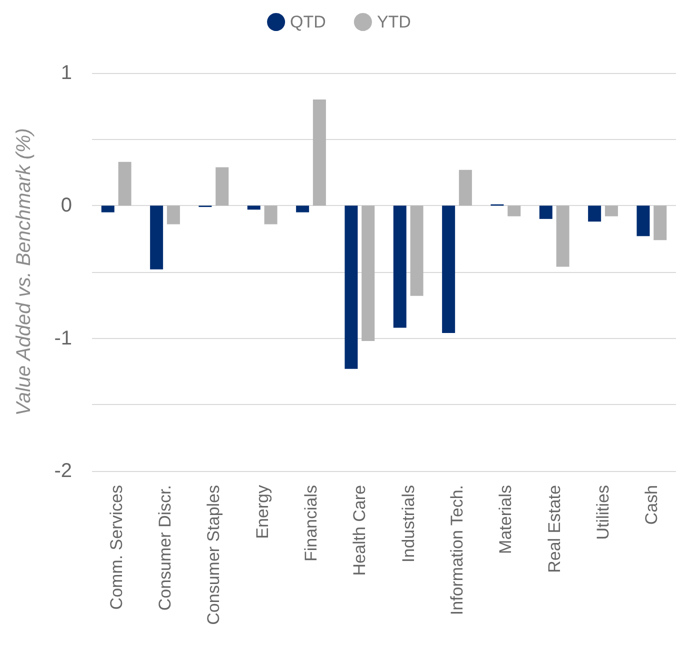  What do you see at coordinates (457, 550) in the screenshot?
I see `x-tick-label: Information Tech.` at bounding box center [457, 550].